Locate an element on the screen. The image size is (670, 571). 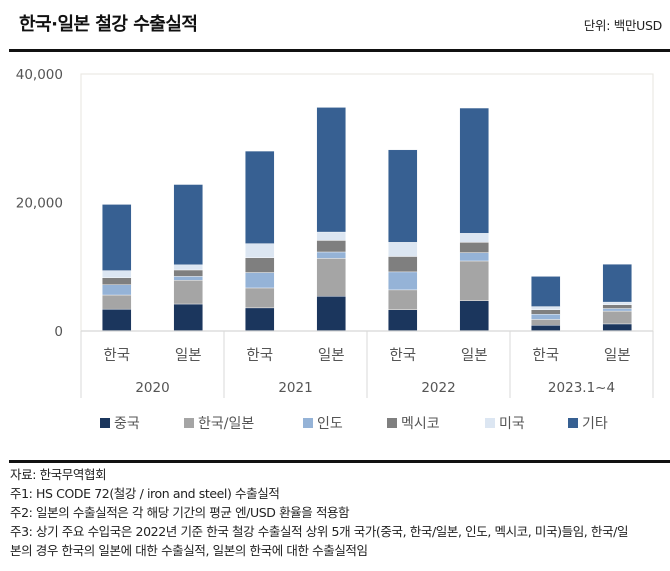
legend-item: 한국/일본 is located at coordinates (219, 423).